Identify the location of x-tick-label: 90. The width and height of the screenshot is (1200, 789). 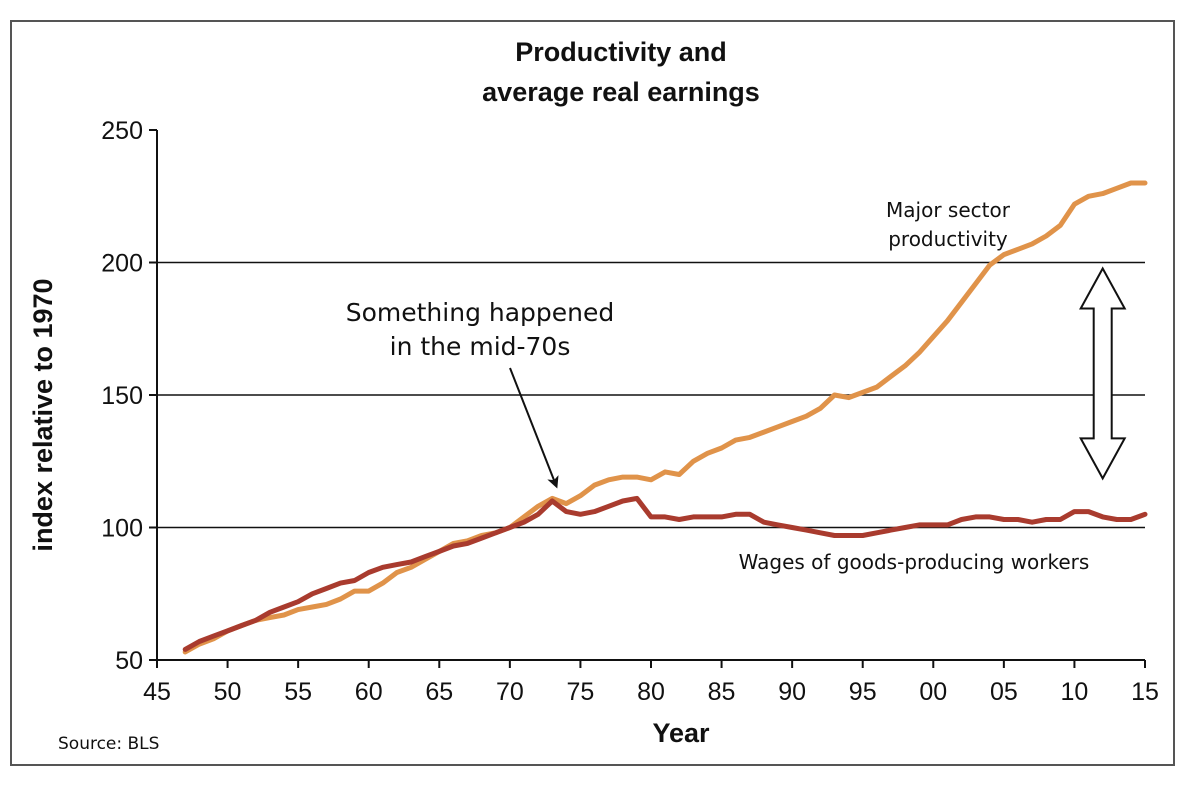
(792, 692).